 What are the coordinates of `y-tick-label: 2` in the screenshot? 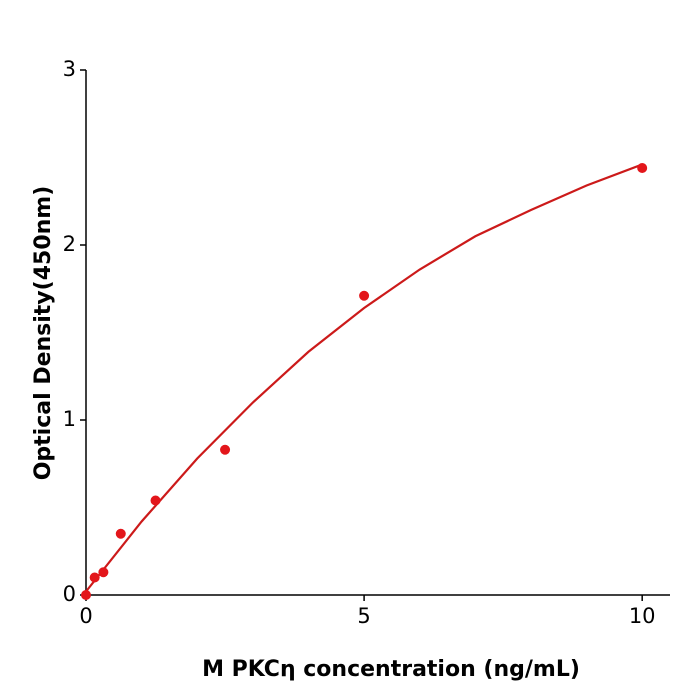 It's located at (69, 244).